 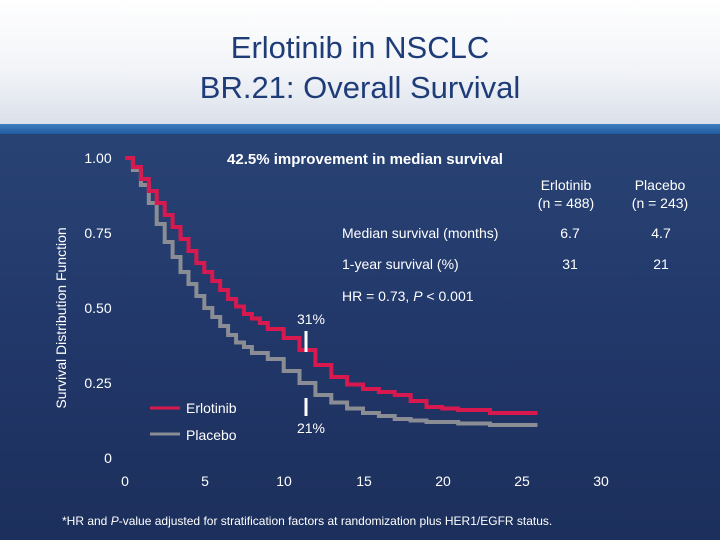 I want to click on x-tick-20: 20, so click(x=443, y=481).